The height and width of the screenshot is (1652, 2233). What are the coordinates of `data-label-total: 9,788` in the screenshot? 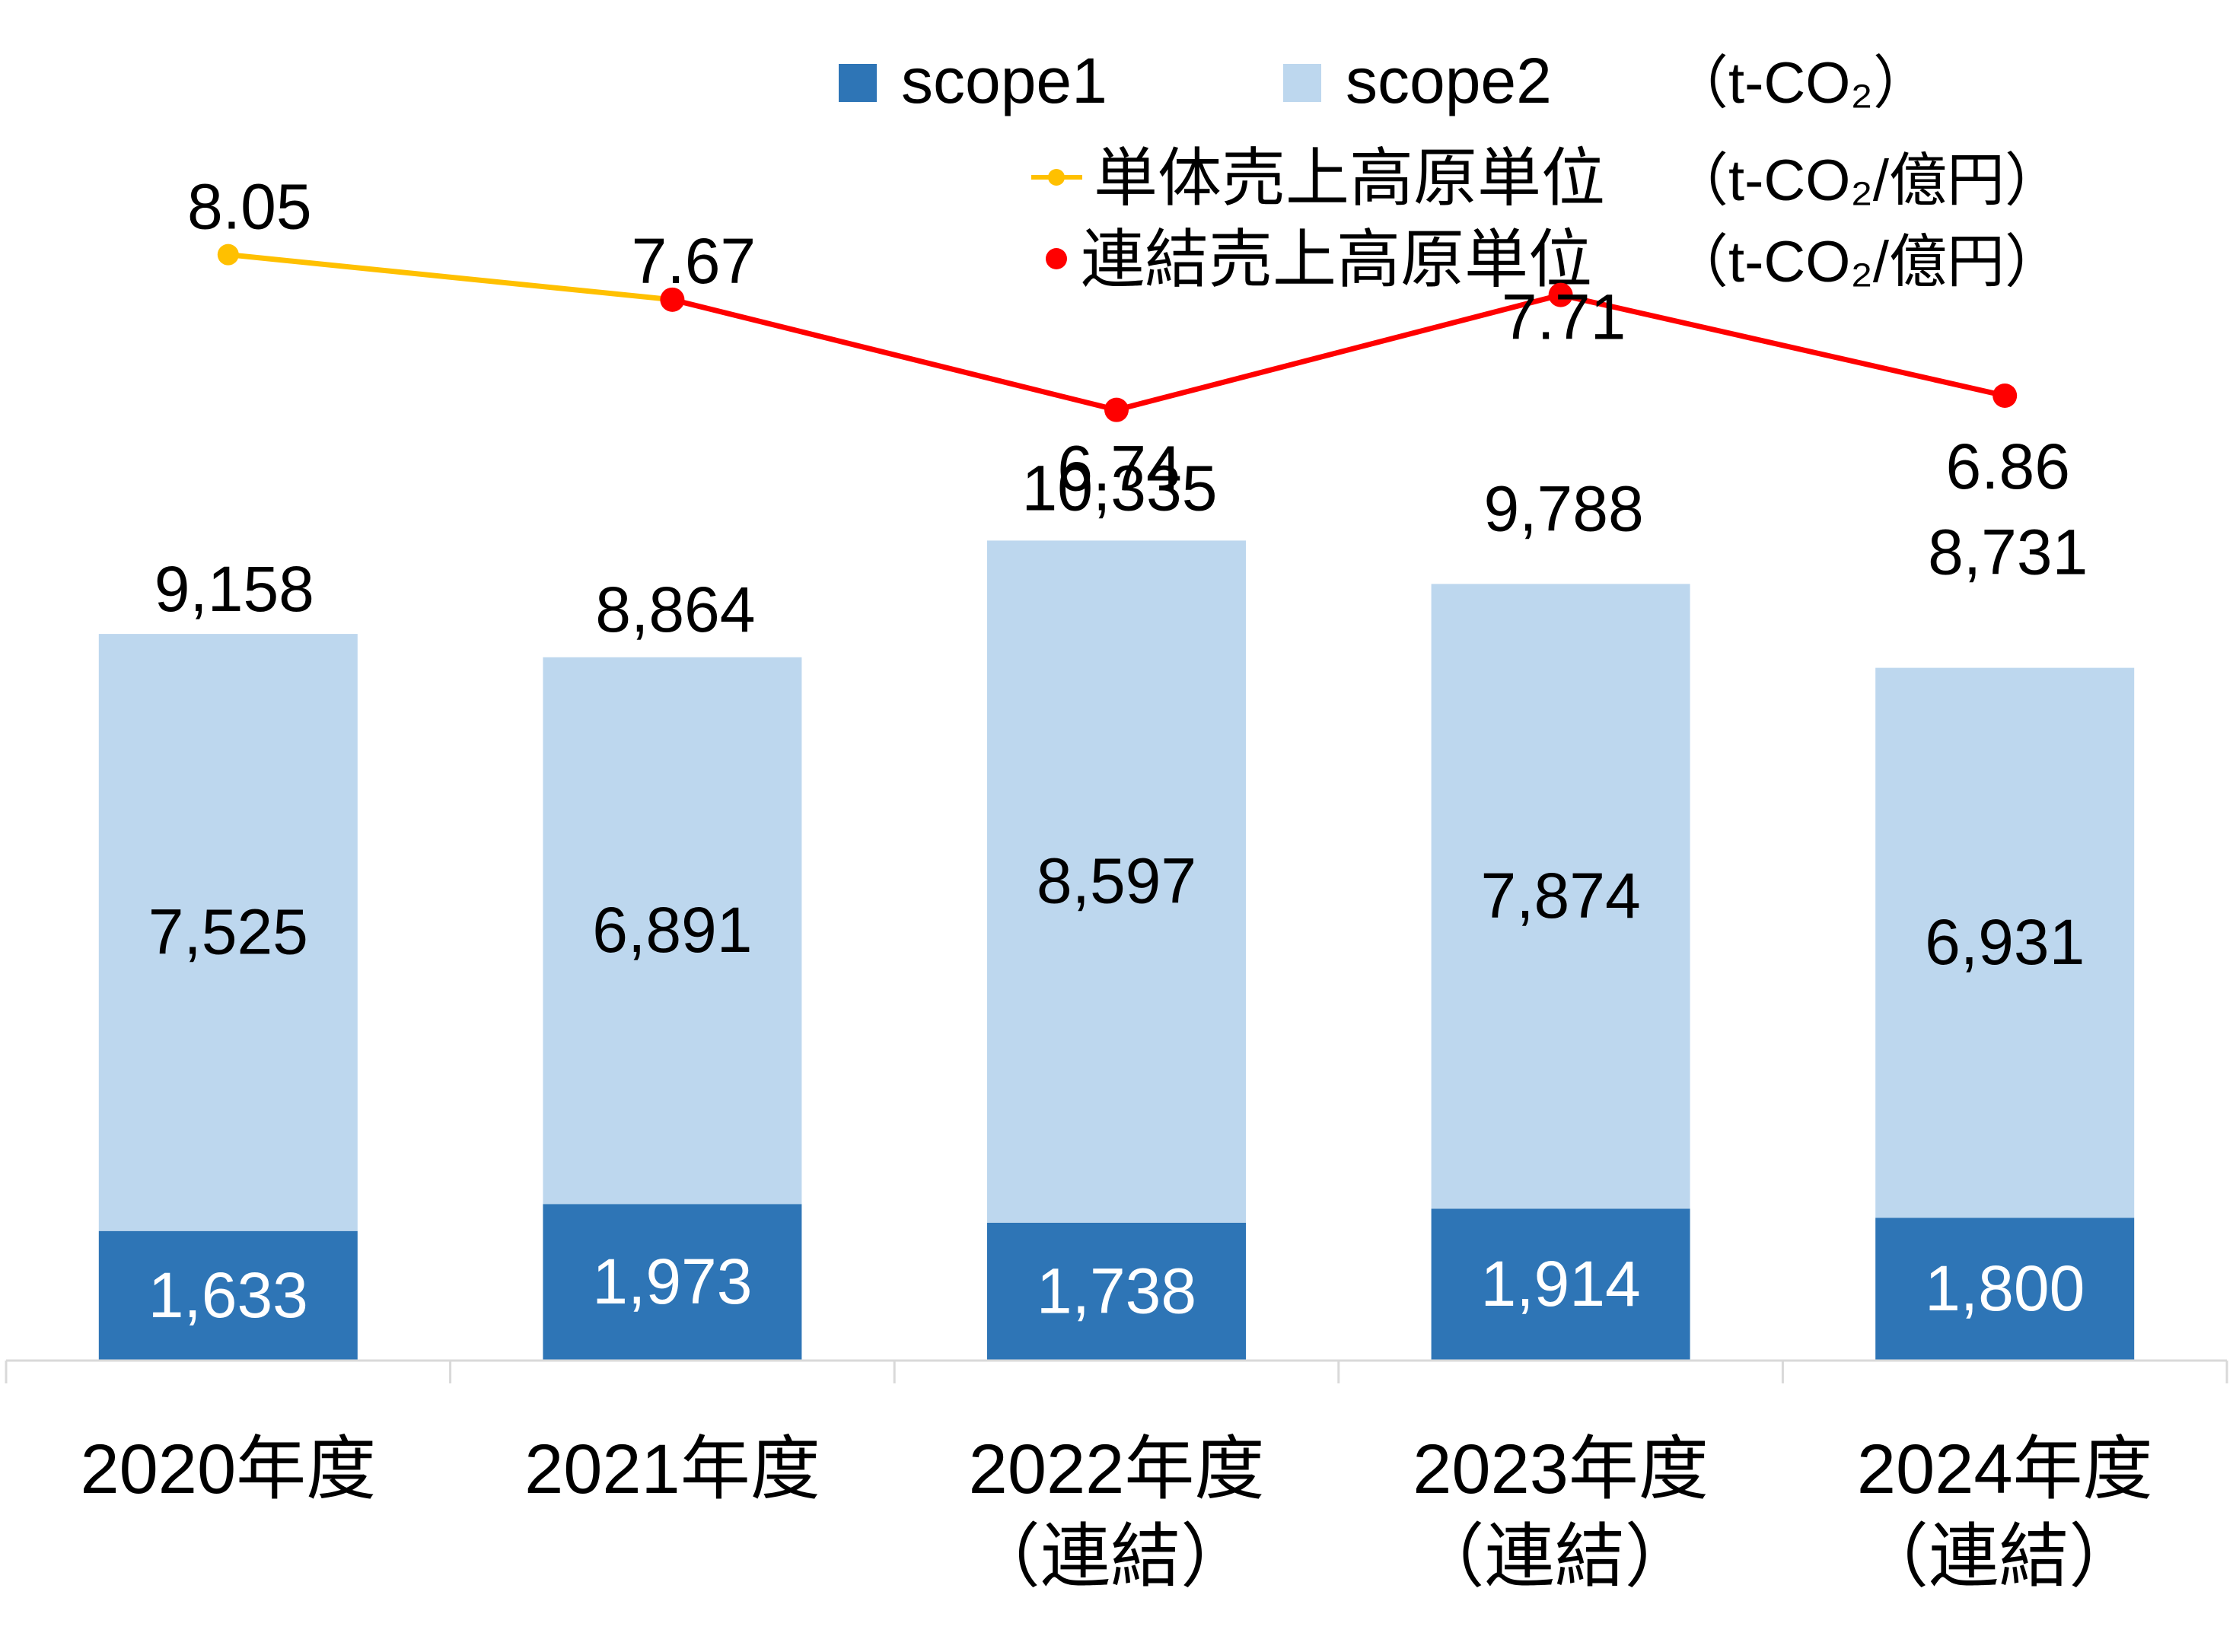 It's located at (1563, 508).